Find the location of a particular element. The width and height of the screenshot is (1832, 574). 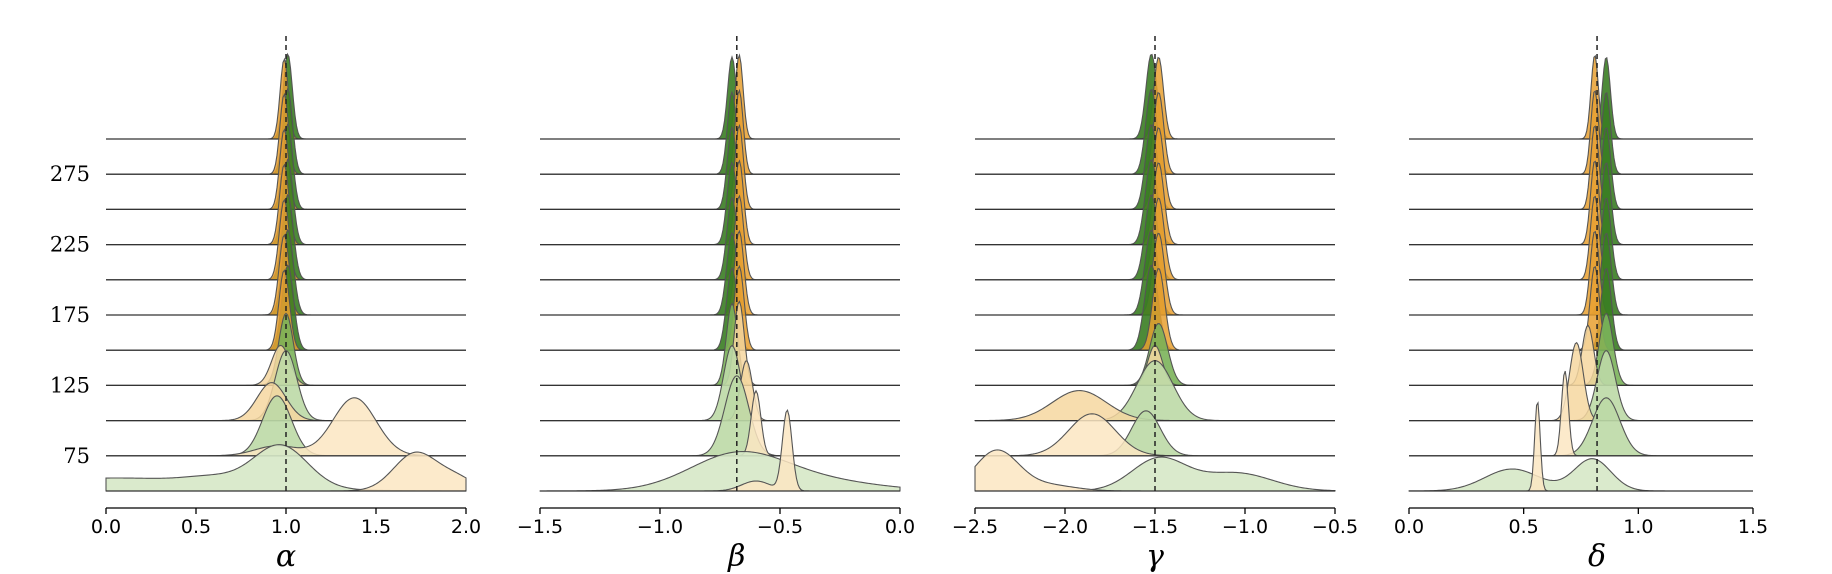

x-axis-title: β is located at coordinates (736, 556).